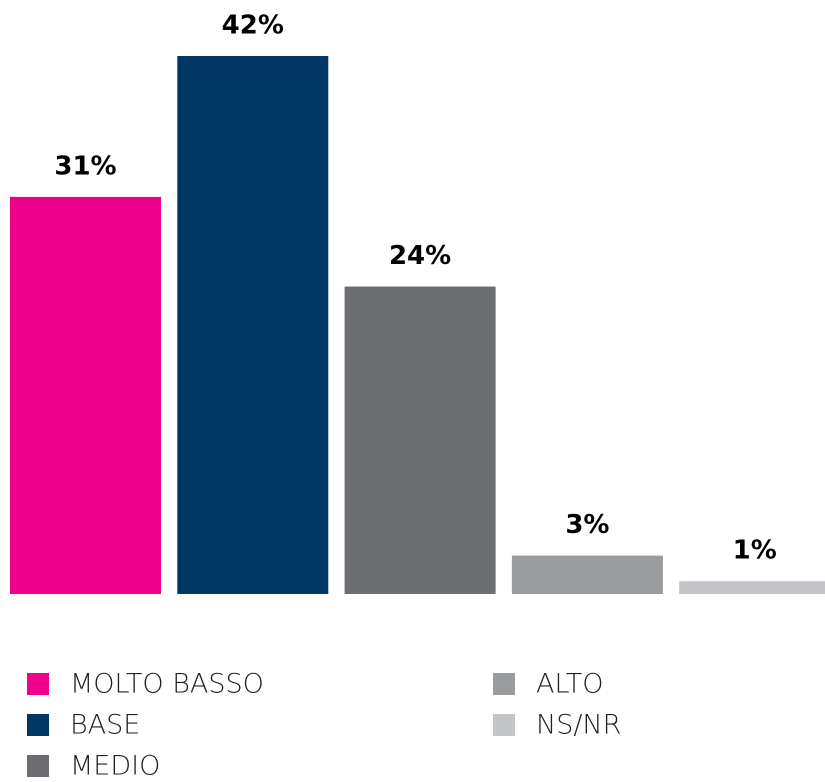 This screenshot has width=825, height=782. Describe the element at coordinates (167, 684) in the screenshot. I see `legend-label: MOLTO BASSO` at that location.